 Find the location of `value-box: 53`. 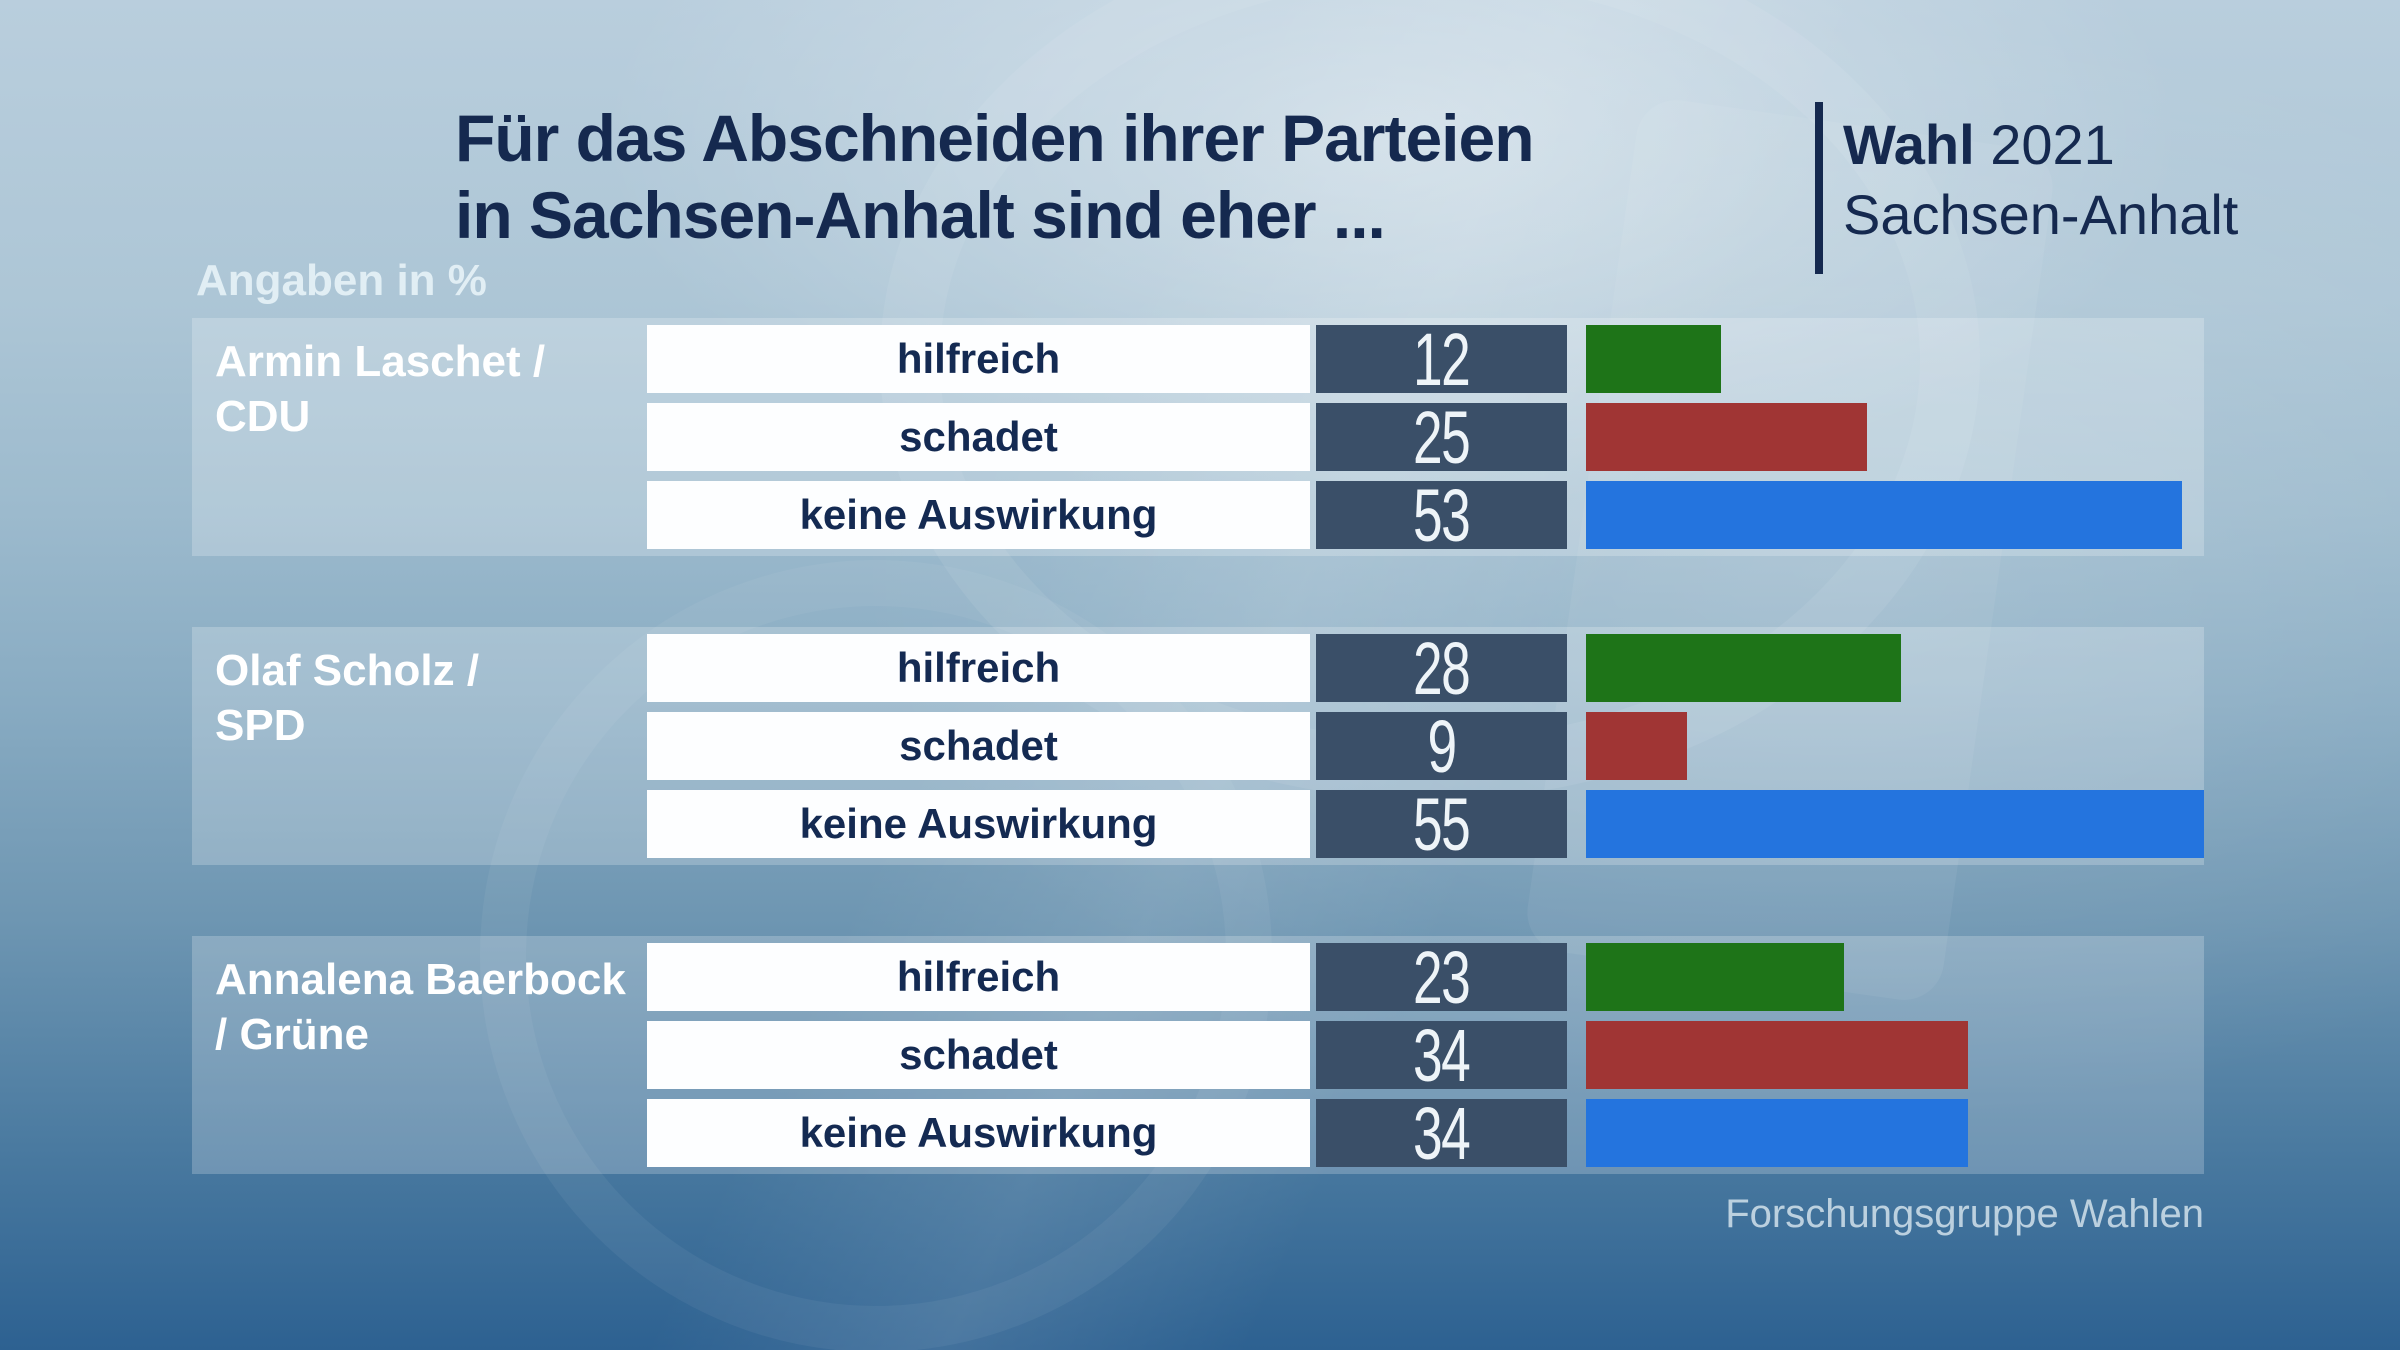

value-box: 53 is located at coordinates (1441, 515).